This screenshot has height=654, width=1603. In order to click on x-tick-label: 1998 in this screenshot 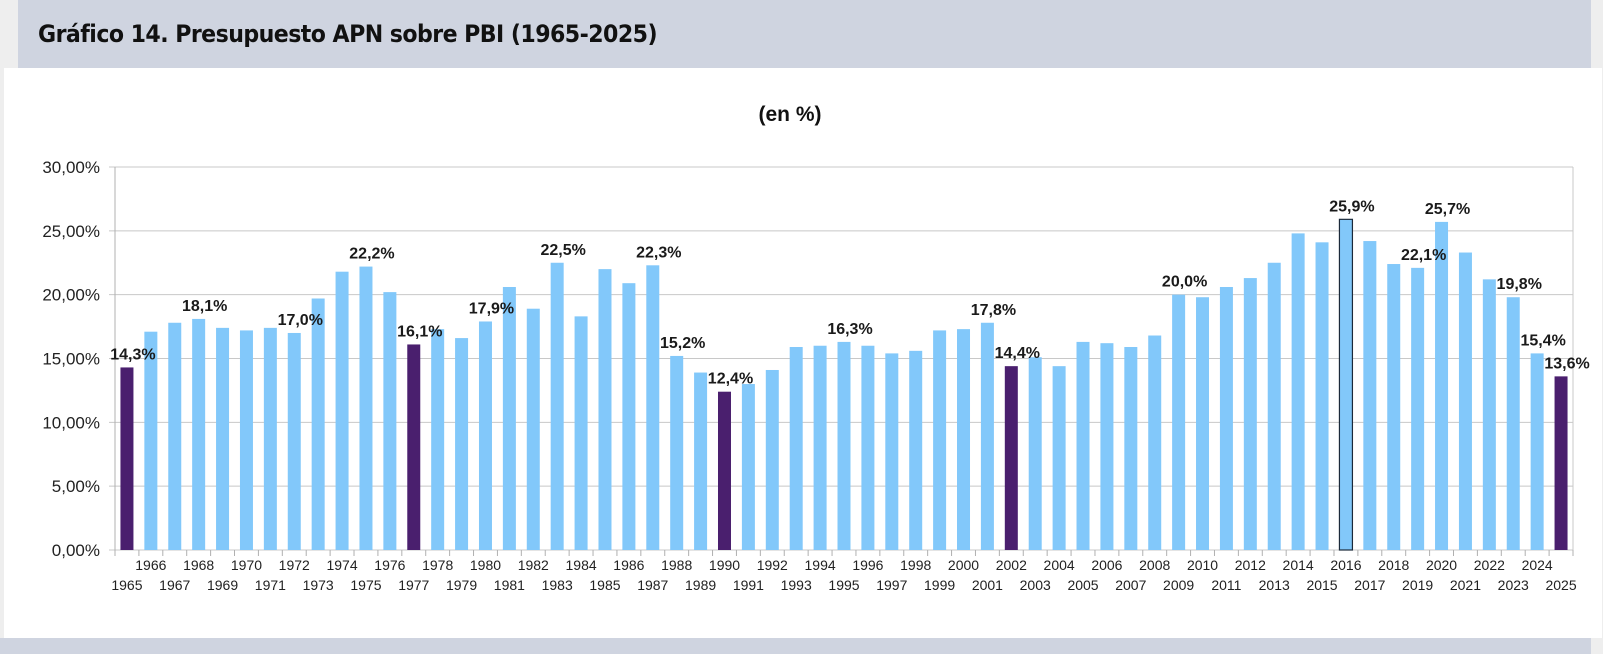, I will do `click(915, 565)`.